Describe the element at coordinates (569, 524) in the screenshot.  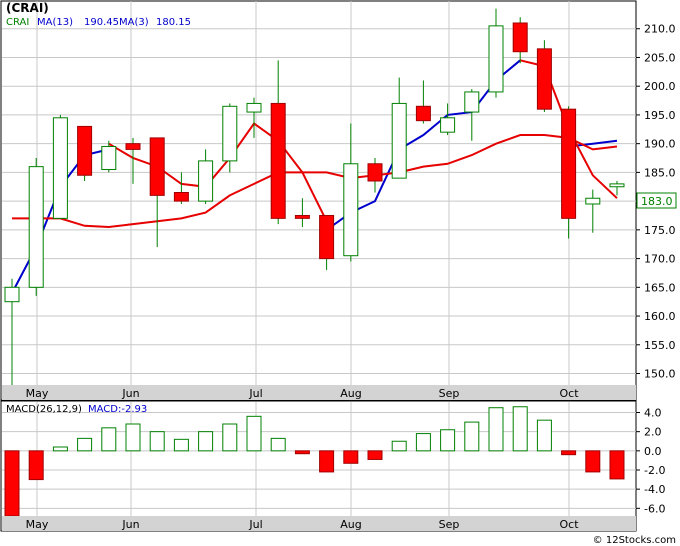
I see `macd-x-label-oct: Oct` at that location.